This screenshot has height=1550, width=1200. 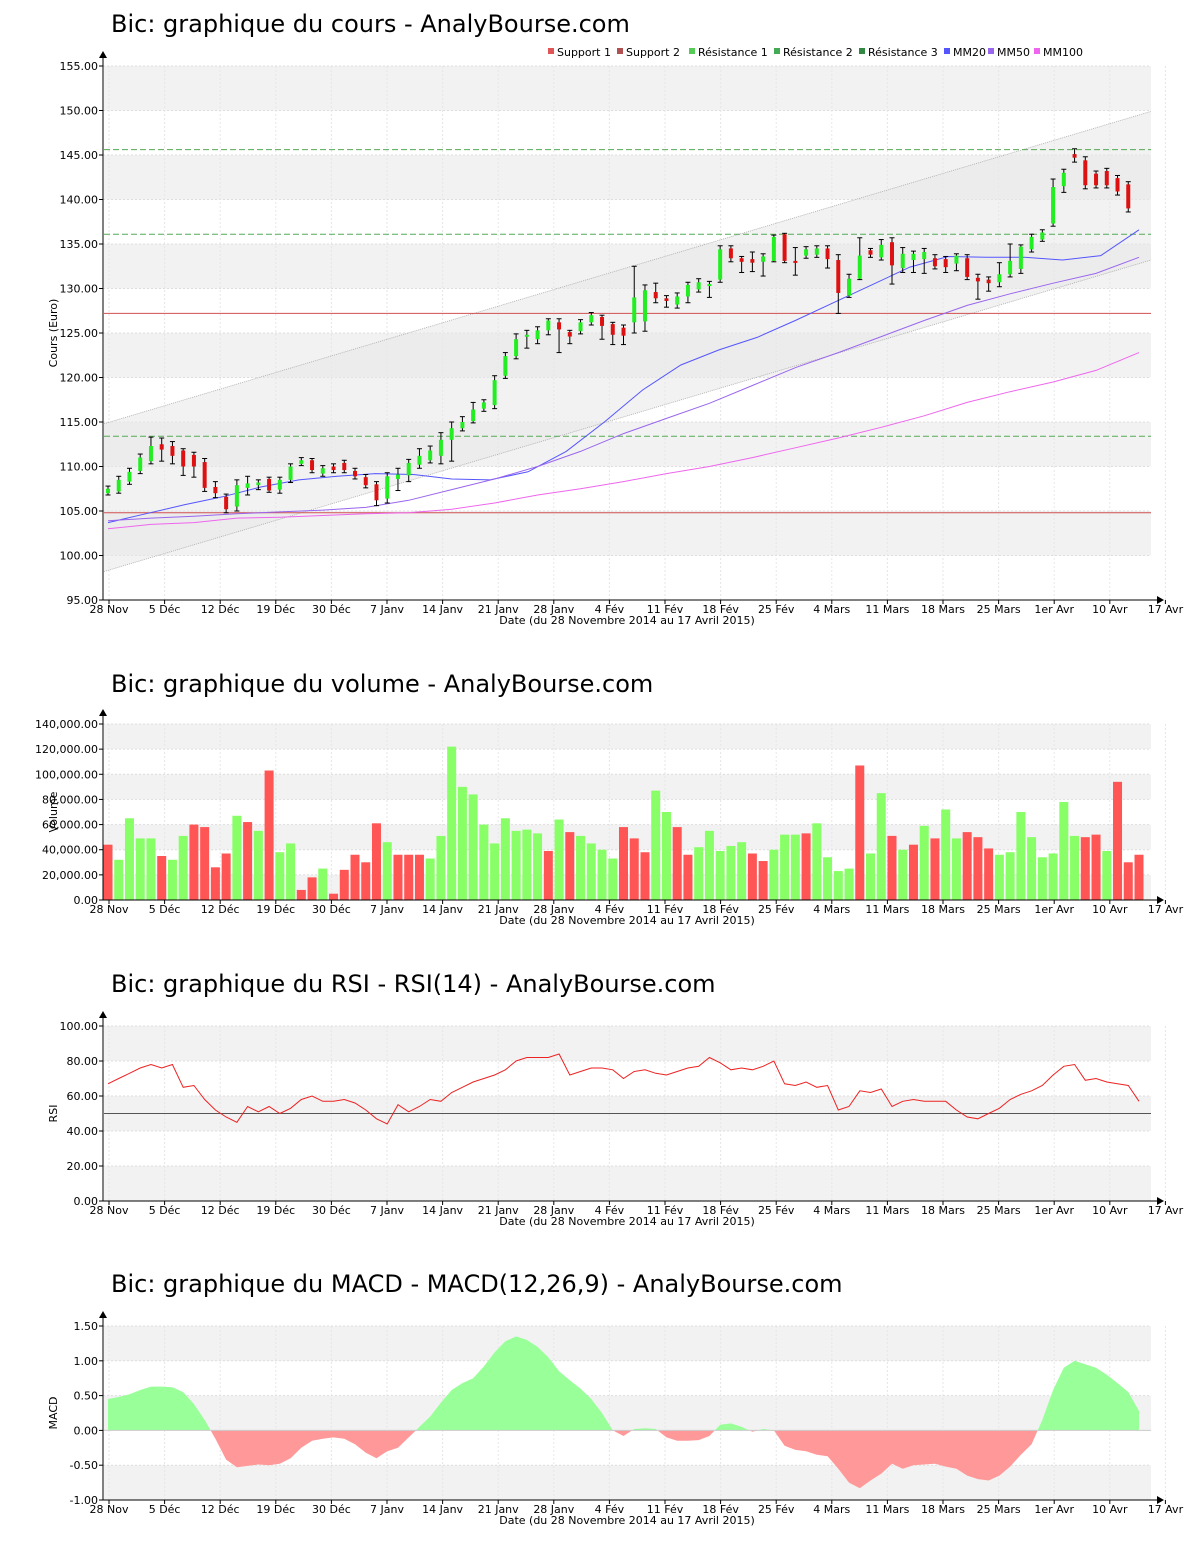 I want to click on y-tick-label: 130.00, so click(x=79, y=289).